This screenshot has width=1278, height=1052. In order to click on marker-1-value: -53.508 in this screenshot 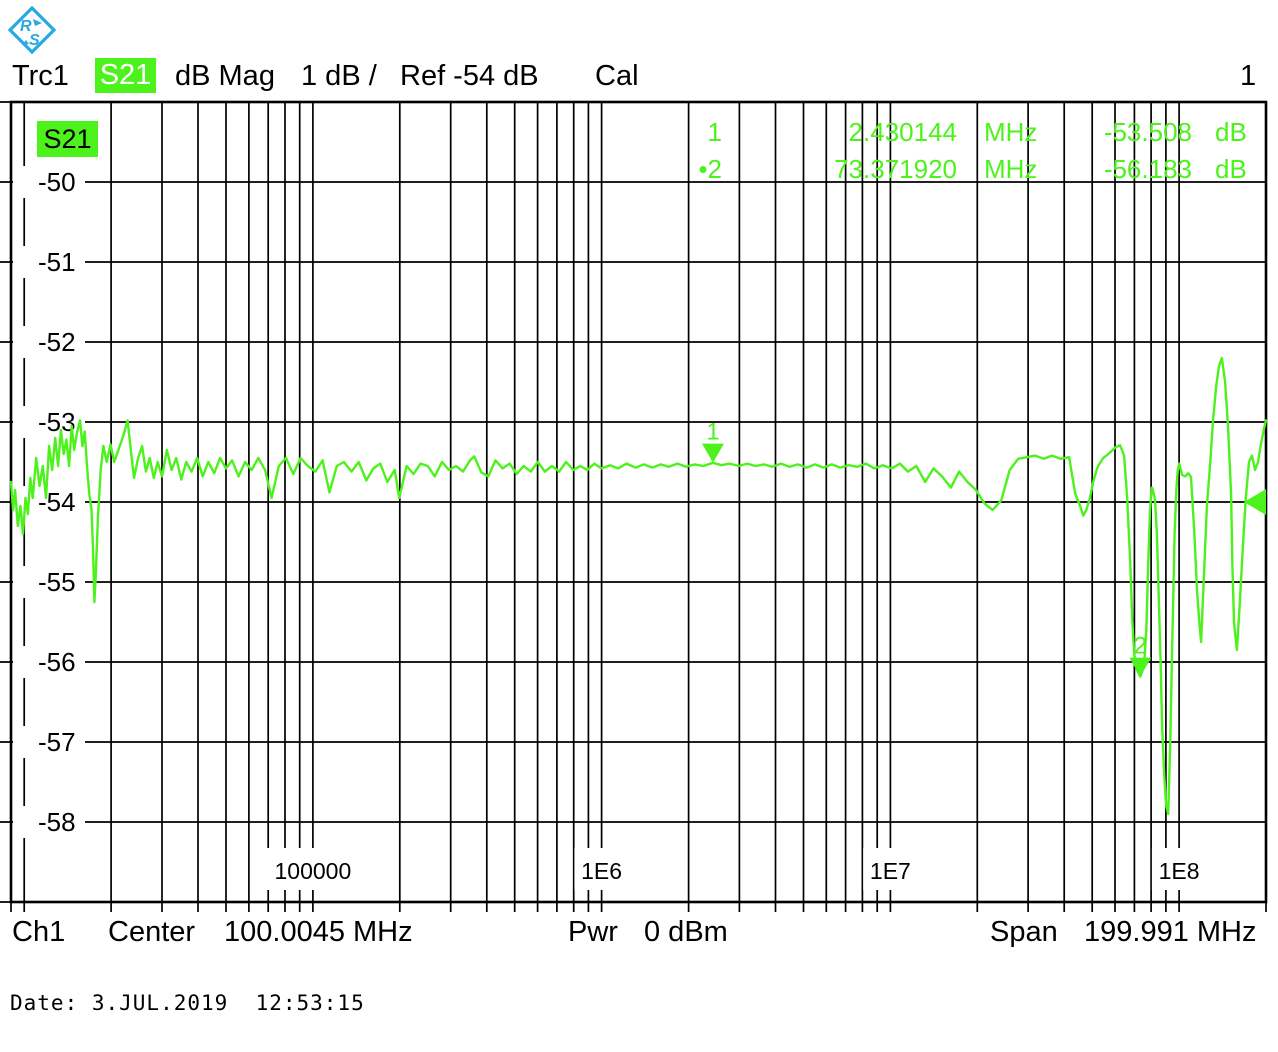, I will do `click(1147, 132)`.